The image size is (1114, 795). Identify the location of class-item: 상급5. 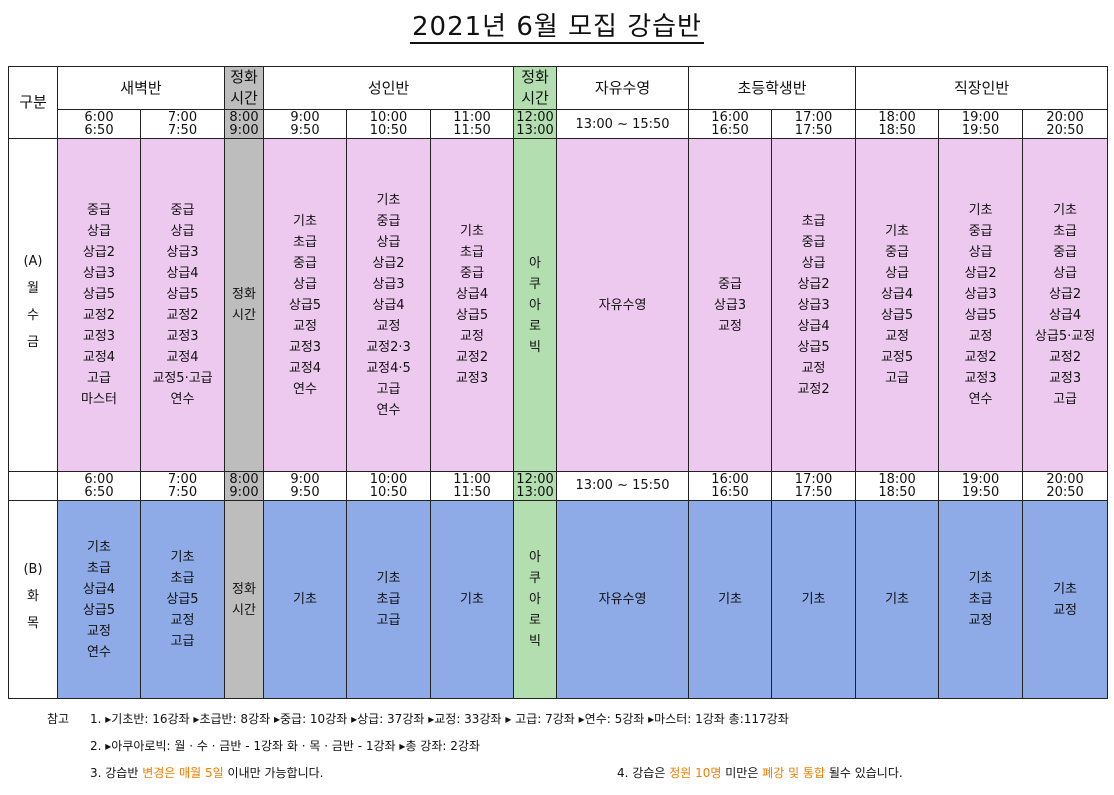
(182, 600).